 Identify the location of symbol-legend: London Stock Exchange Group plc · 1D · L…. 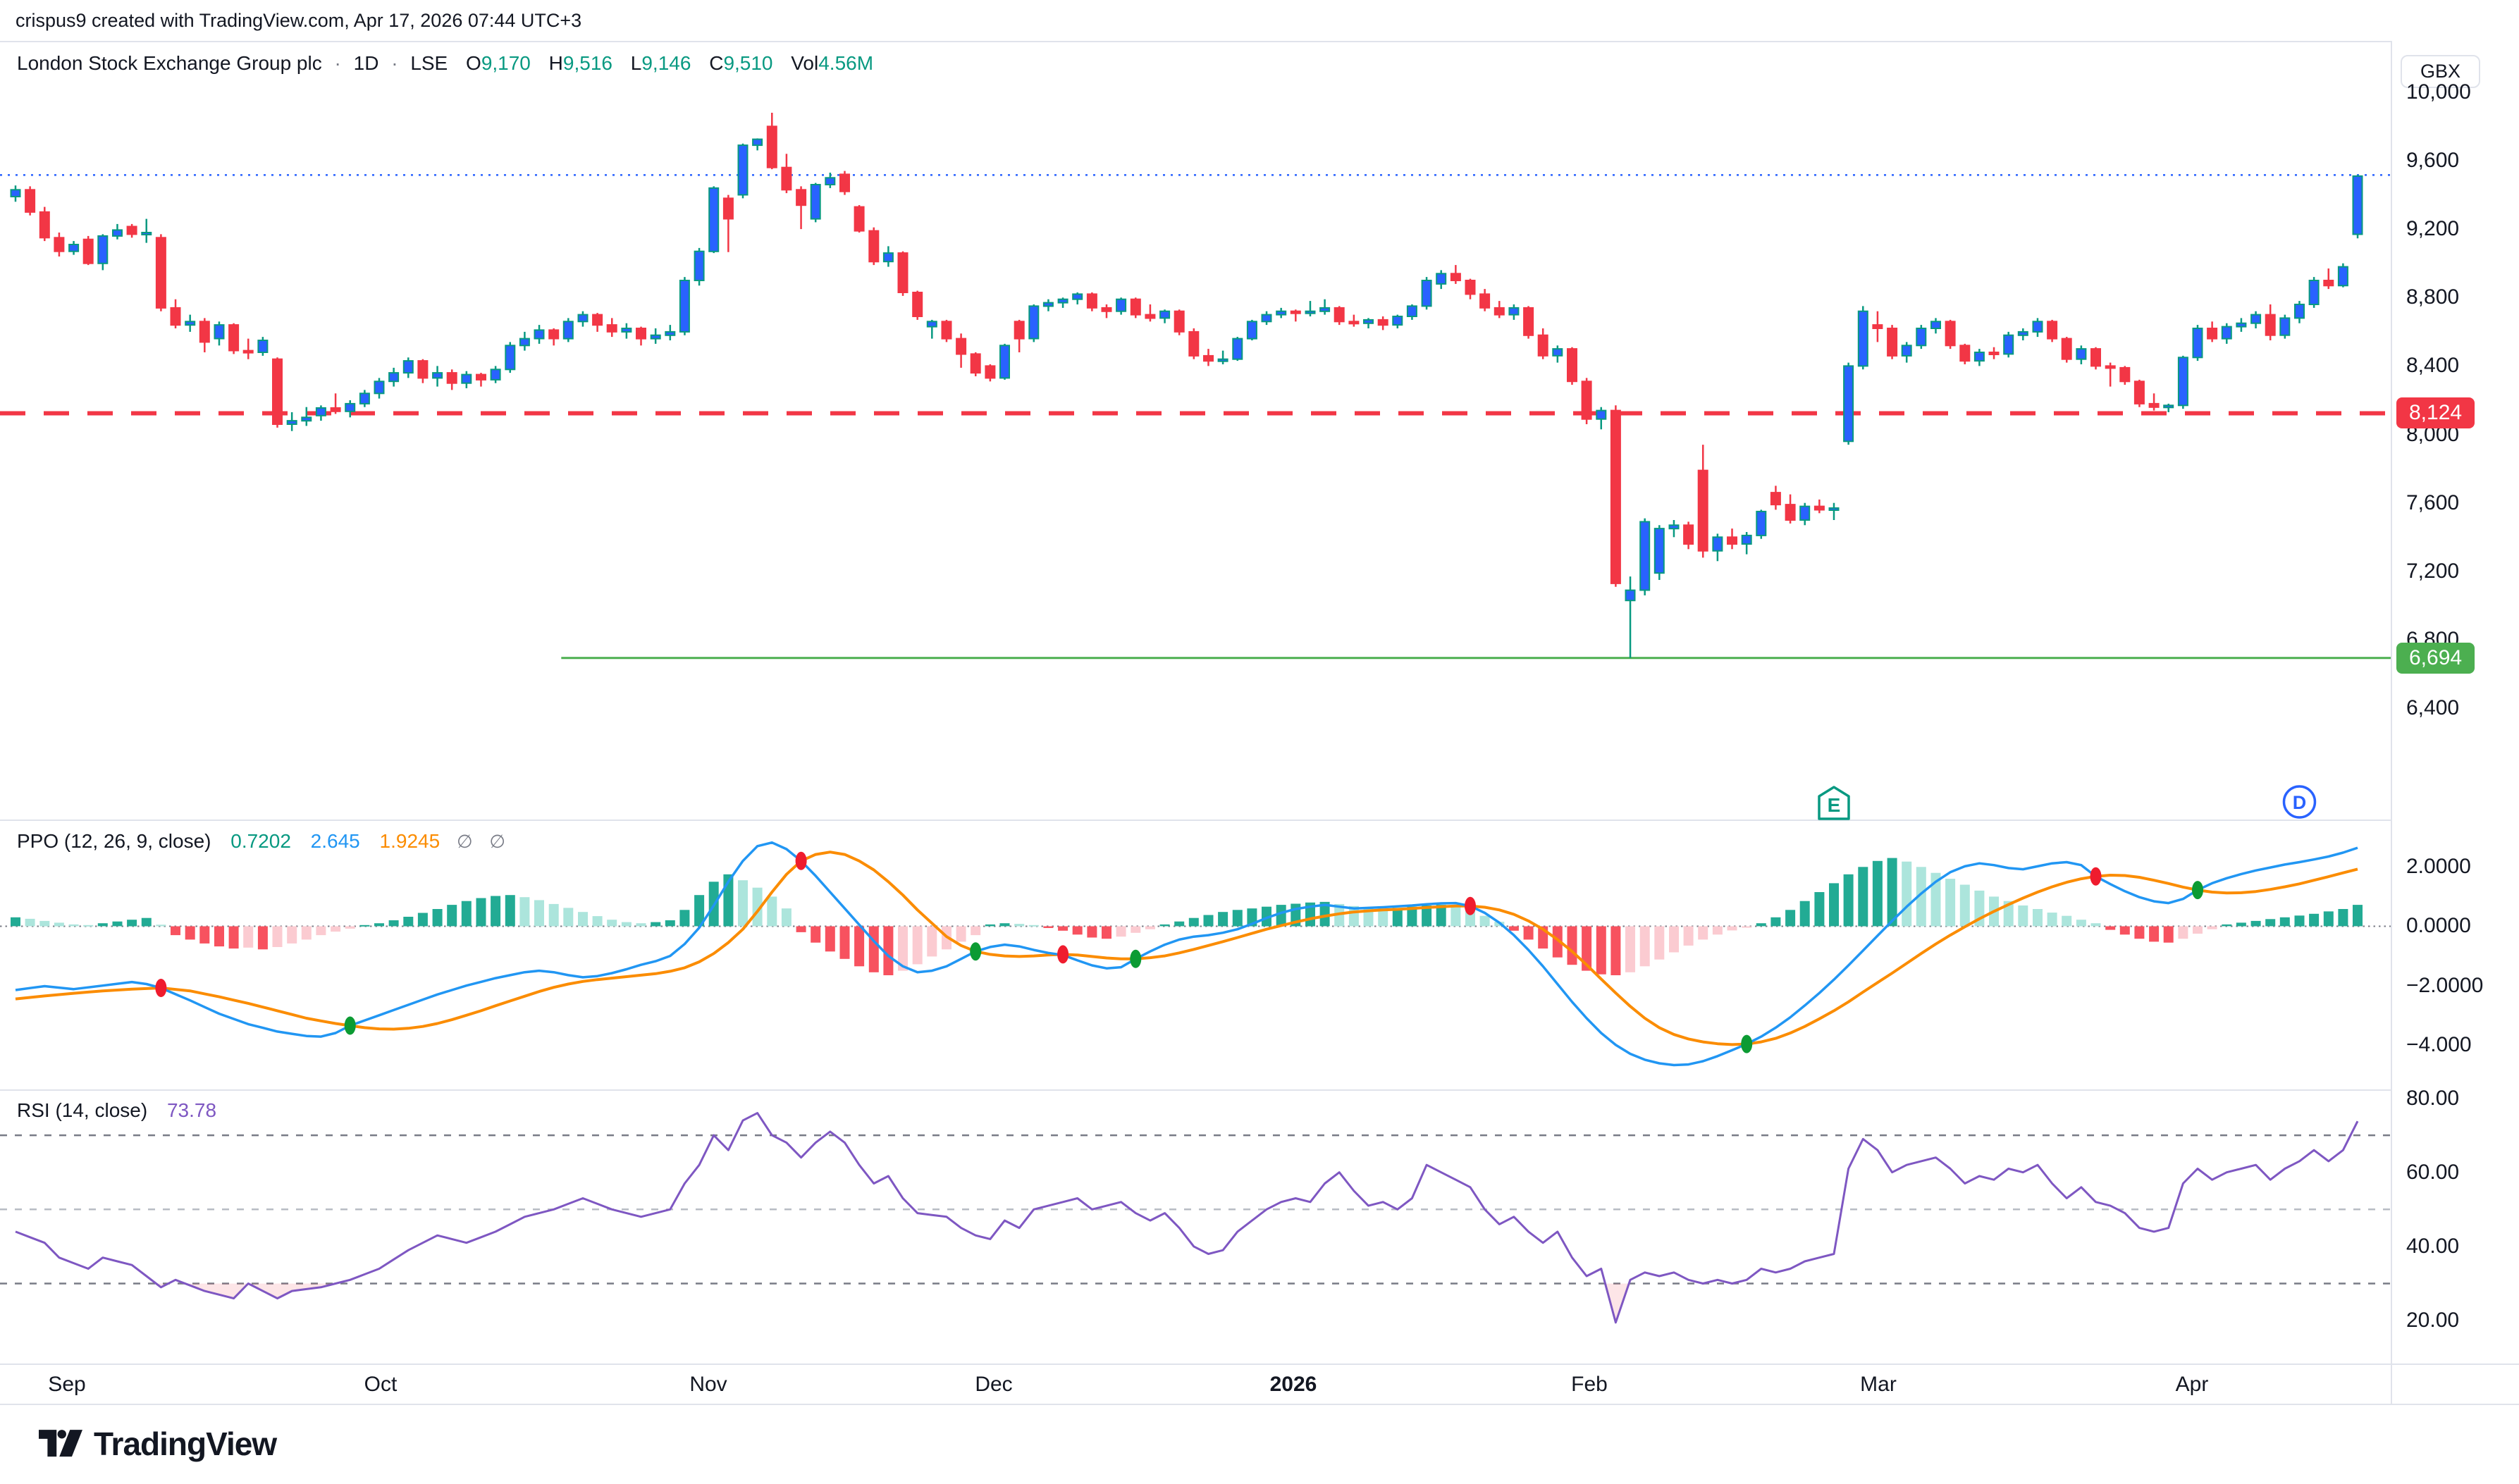
(445, 63).